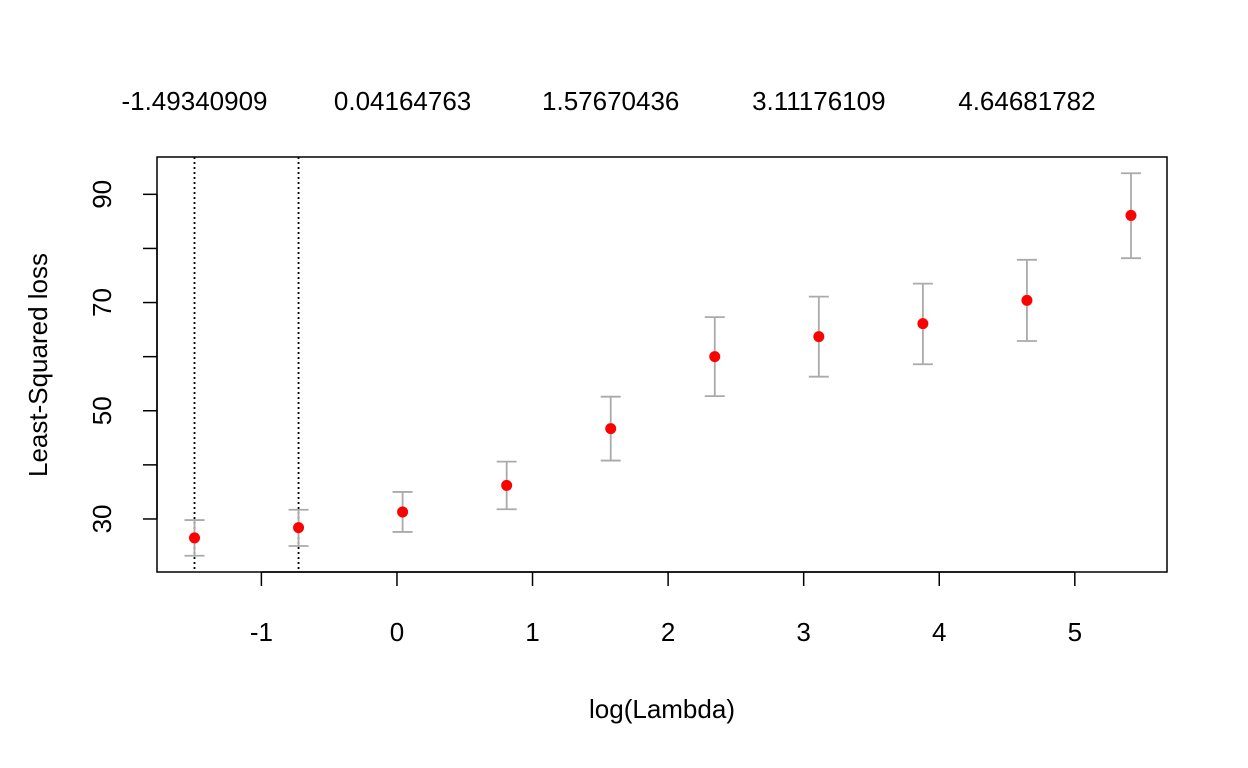 The width and height of the screenshot is (1248, 768). What do you see at coordinates (803, 632) in the screenshot?
I see `x-tick-label: 3` at bounding box center [803, 632].